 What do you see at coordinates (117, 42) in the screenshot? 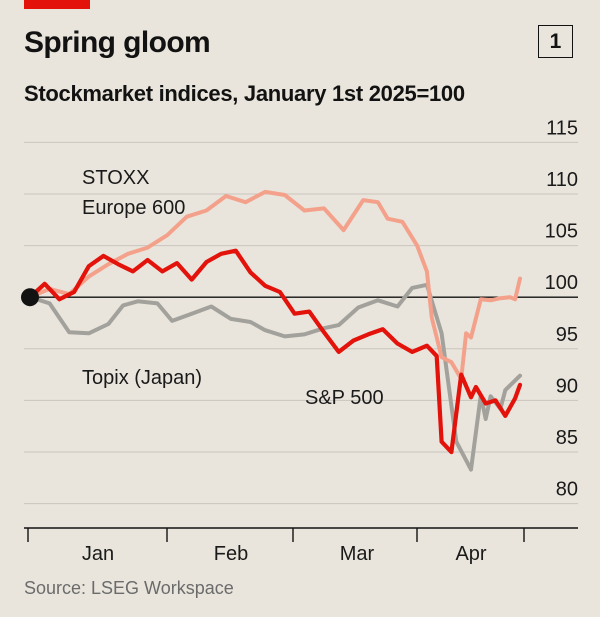
I see `chart-title: Spring gloom` at bounding box center [117, 42].